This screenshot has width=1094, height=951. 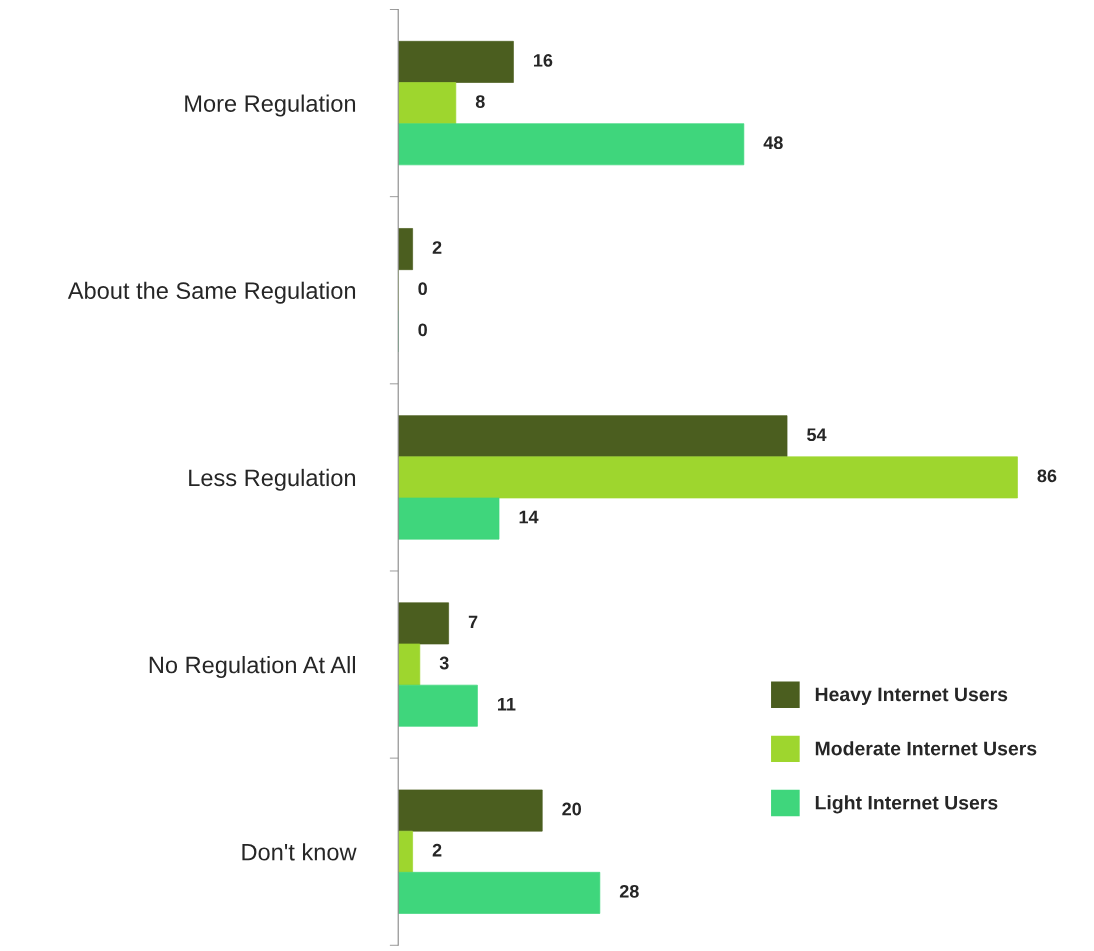 I want to click on data-label: 14, so click(x=529, y=517).